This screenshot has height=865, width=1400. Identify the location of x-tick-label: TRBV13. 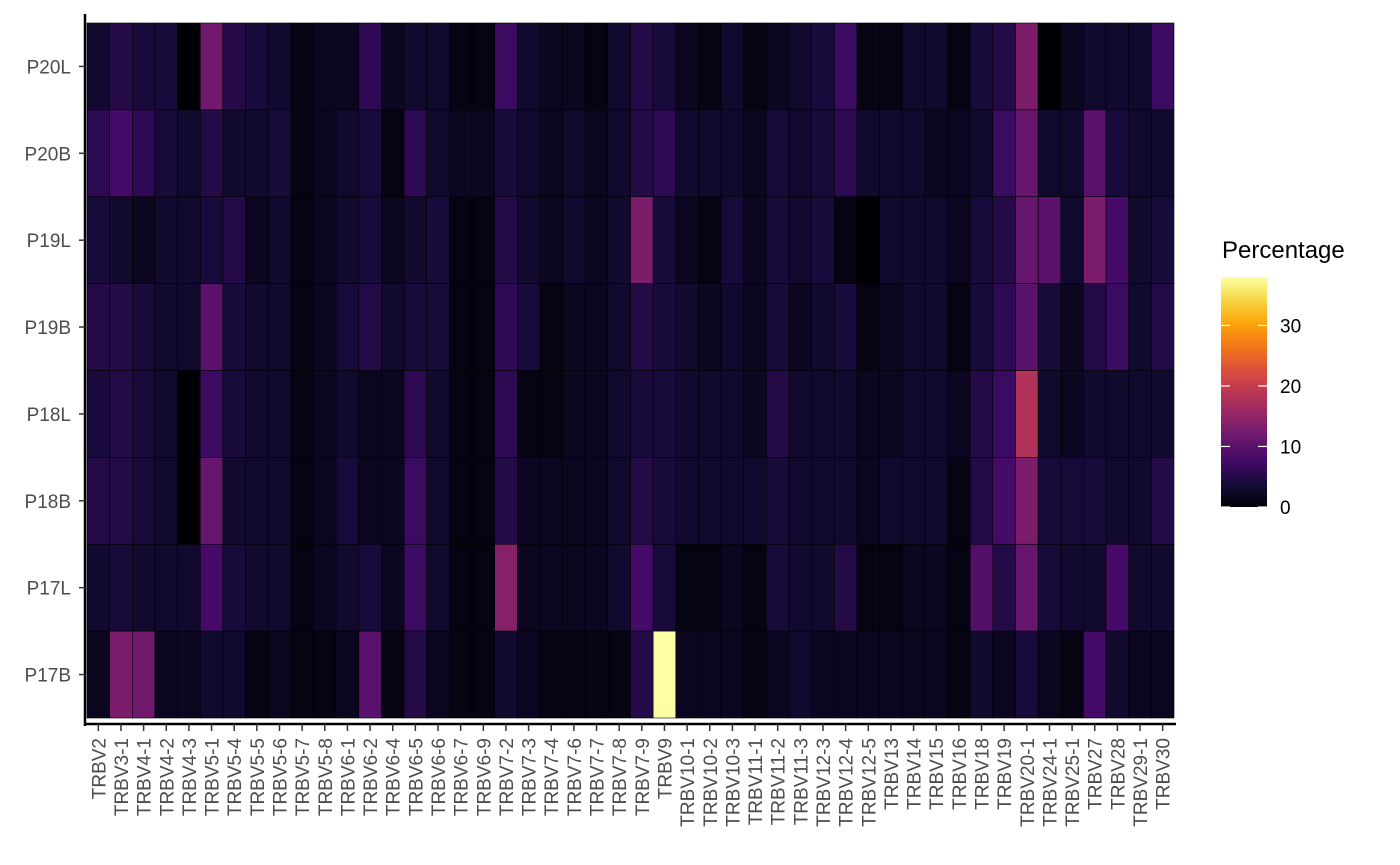
(892, 774).